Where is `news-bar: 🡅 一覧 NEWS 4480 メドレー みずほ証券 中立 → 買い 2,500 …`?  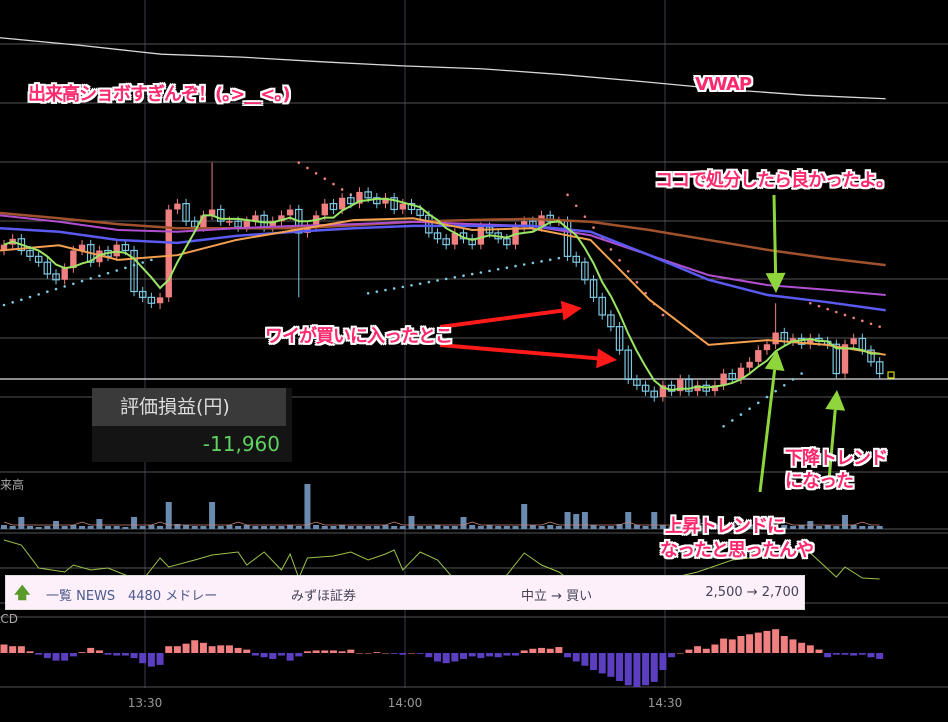
news-bar: 🡅 一覧 NEWS 4480 メドレー みずほ証券 中立 → 買い 2,500 … is located at coordinates (405, 592).